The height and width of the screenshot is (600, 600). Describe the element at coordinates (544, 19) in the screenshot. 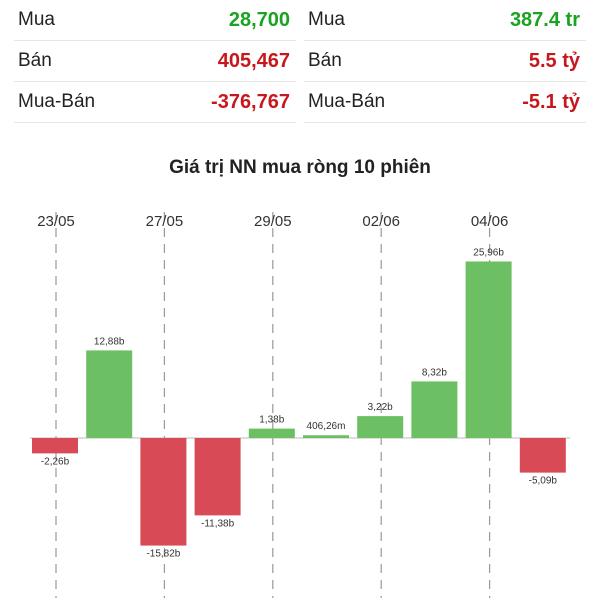

I see `buy-value-value: 387.4 tr` at that location.